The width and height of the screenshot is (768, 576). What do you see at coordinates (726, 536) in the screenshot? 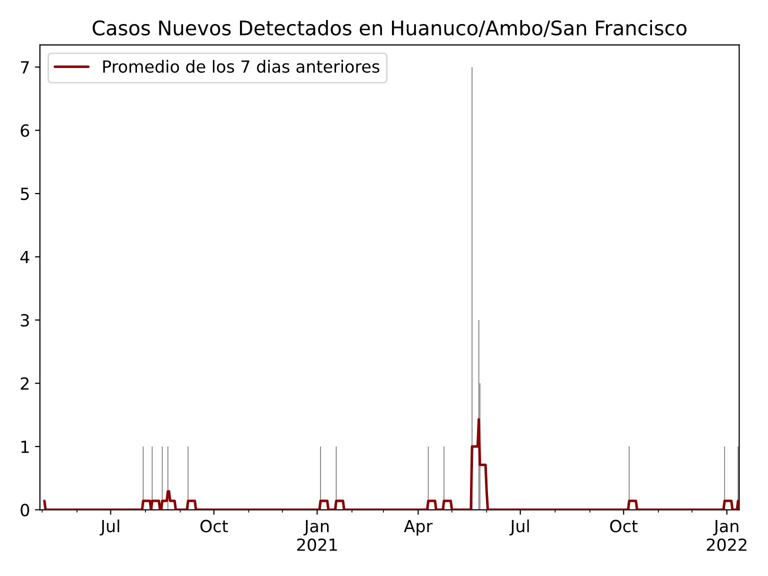
I see `x-tick-label: Jan 2022` at bounding box center [726, 536].